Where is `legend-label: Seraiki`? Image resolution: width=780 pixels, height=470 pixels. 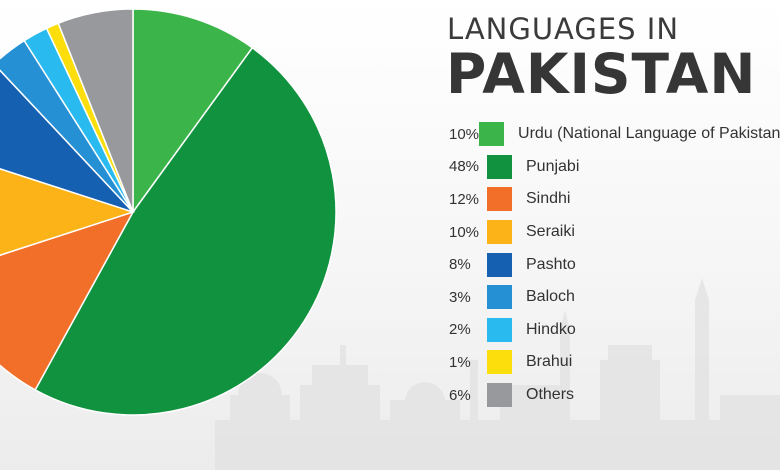 legend-label: Seraiki is located at coordinates (550, 232).